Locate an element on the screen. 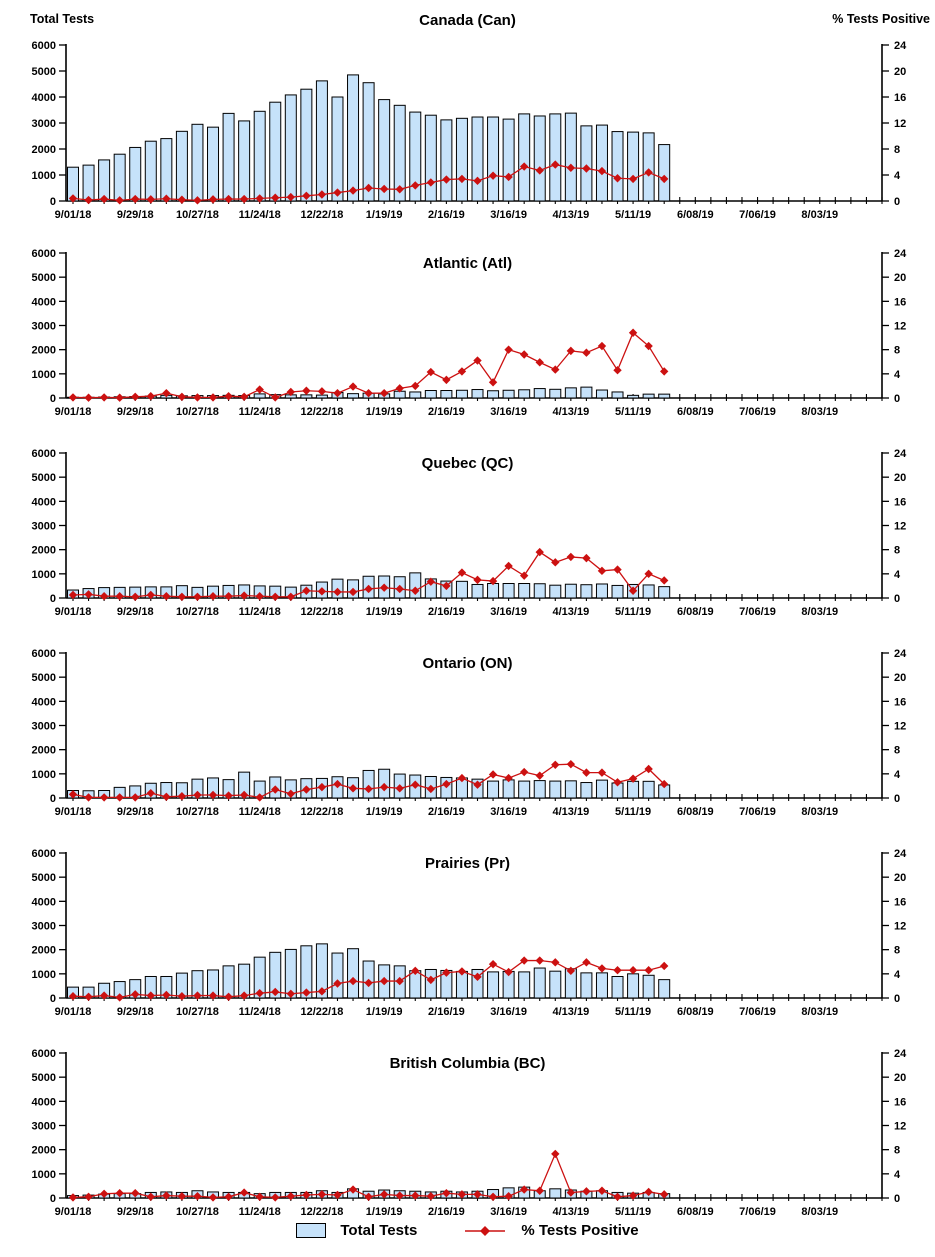 The height and width of the screenshot is (1257, 935). x-tick-label: 2/16/19 is located at coordinates (446, 1012).